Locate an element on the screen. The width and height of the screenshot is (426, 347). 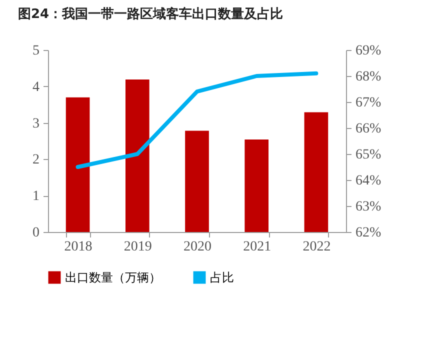
x-tick-label: 2021 is located at coordinates (257, 247).